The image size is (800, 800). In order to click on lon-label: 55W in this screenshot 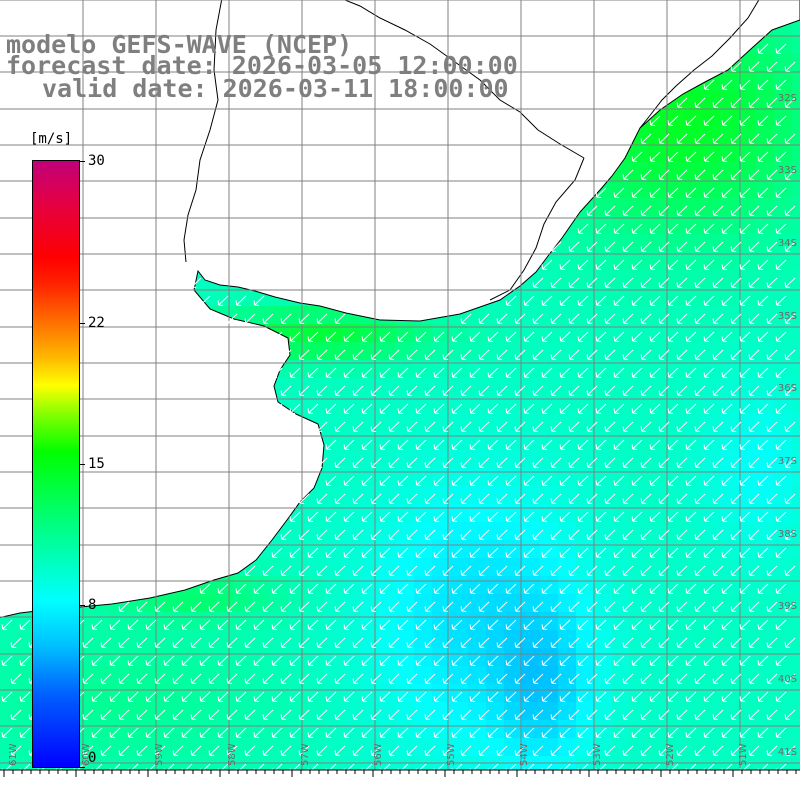, I will do `click(451, 754)`.